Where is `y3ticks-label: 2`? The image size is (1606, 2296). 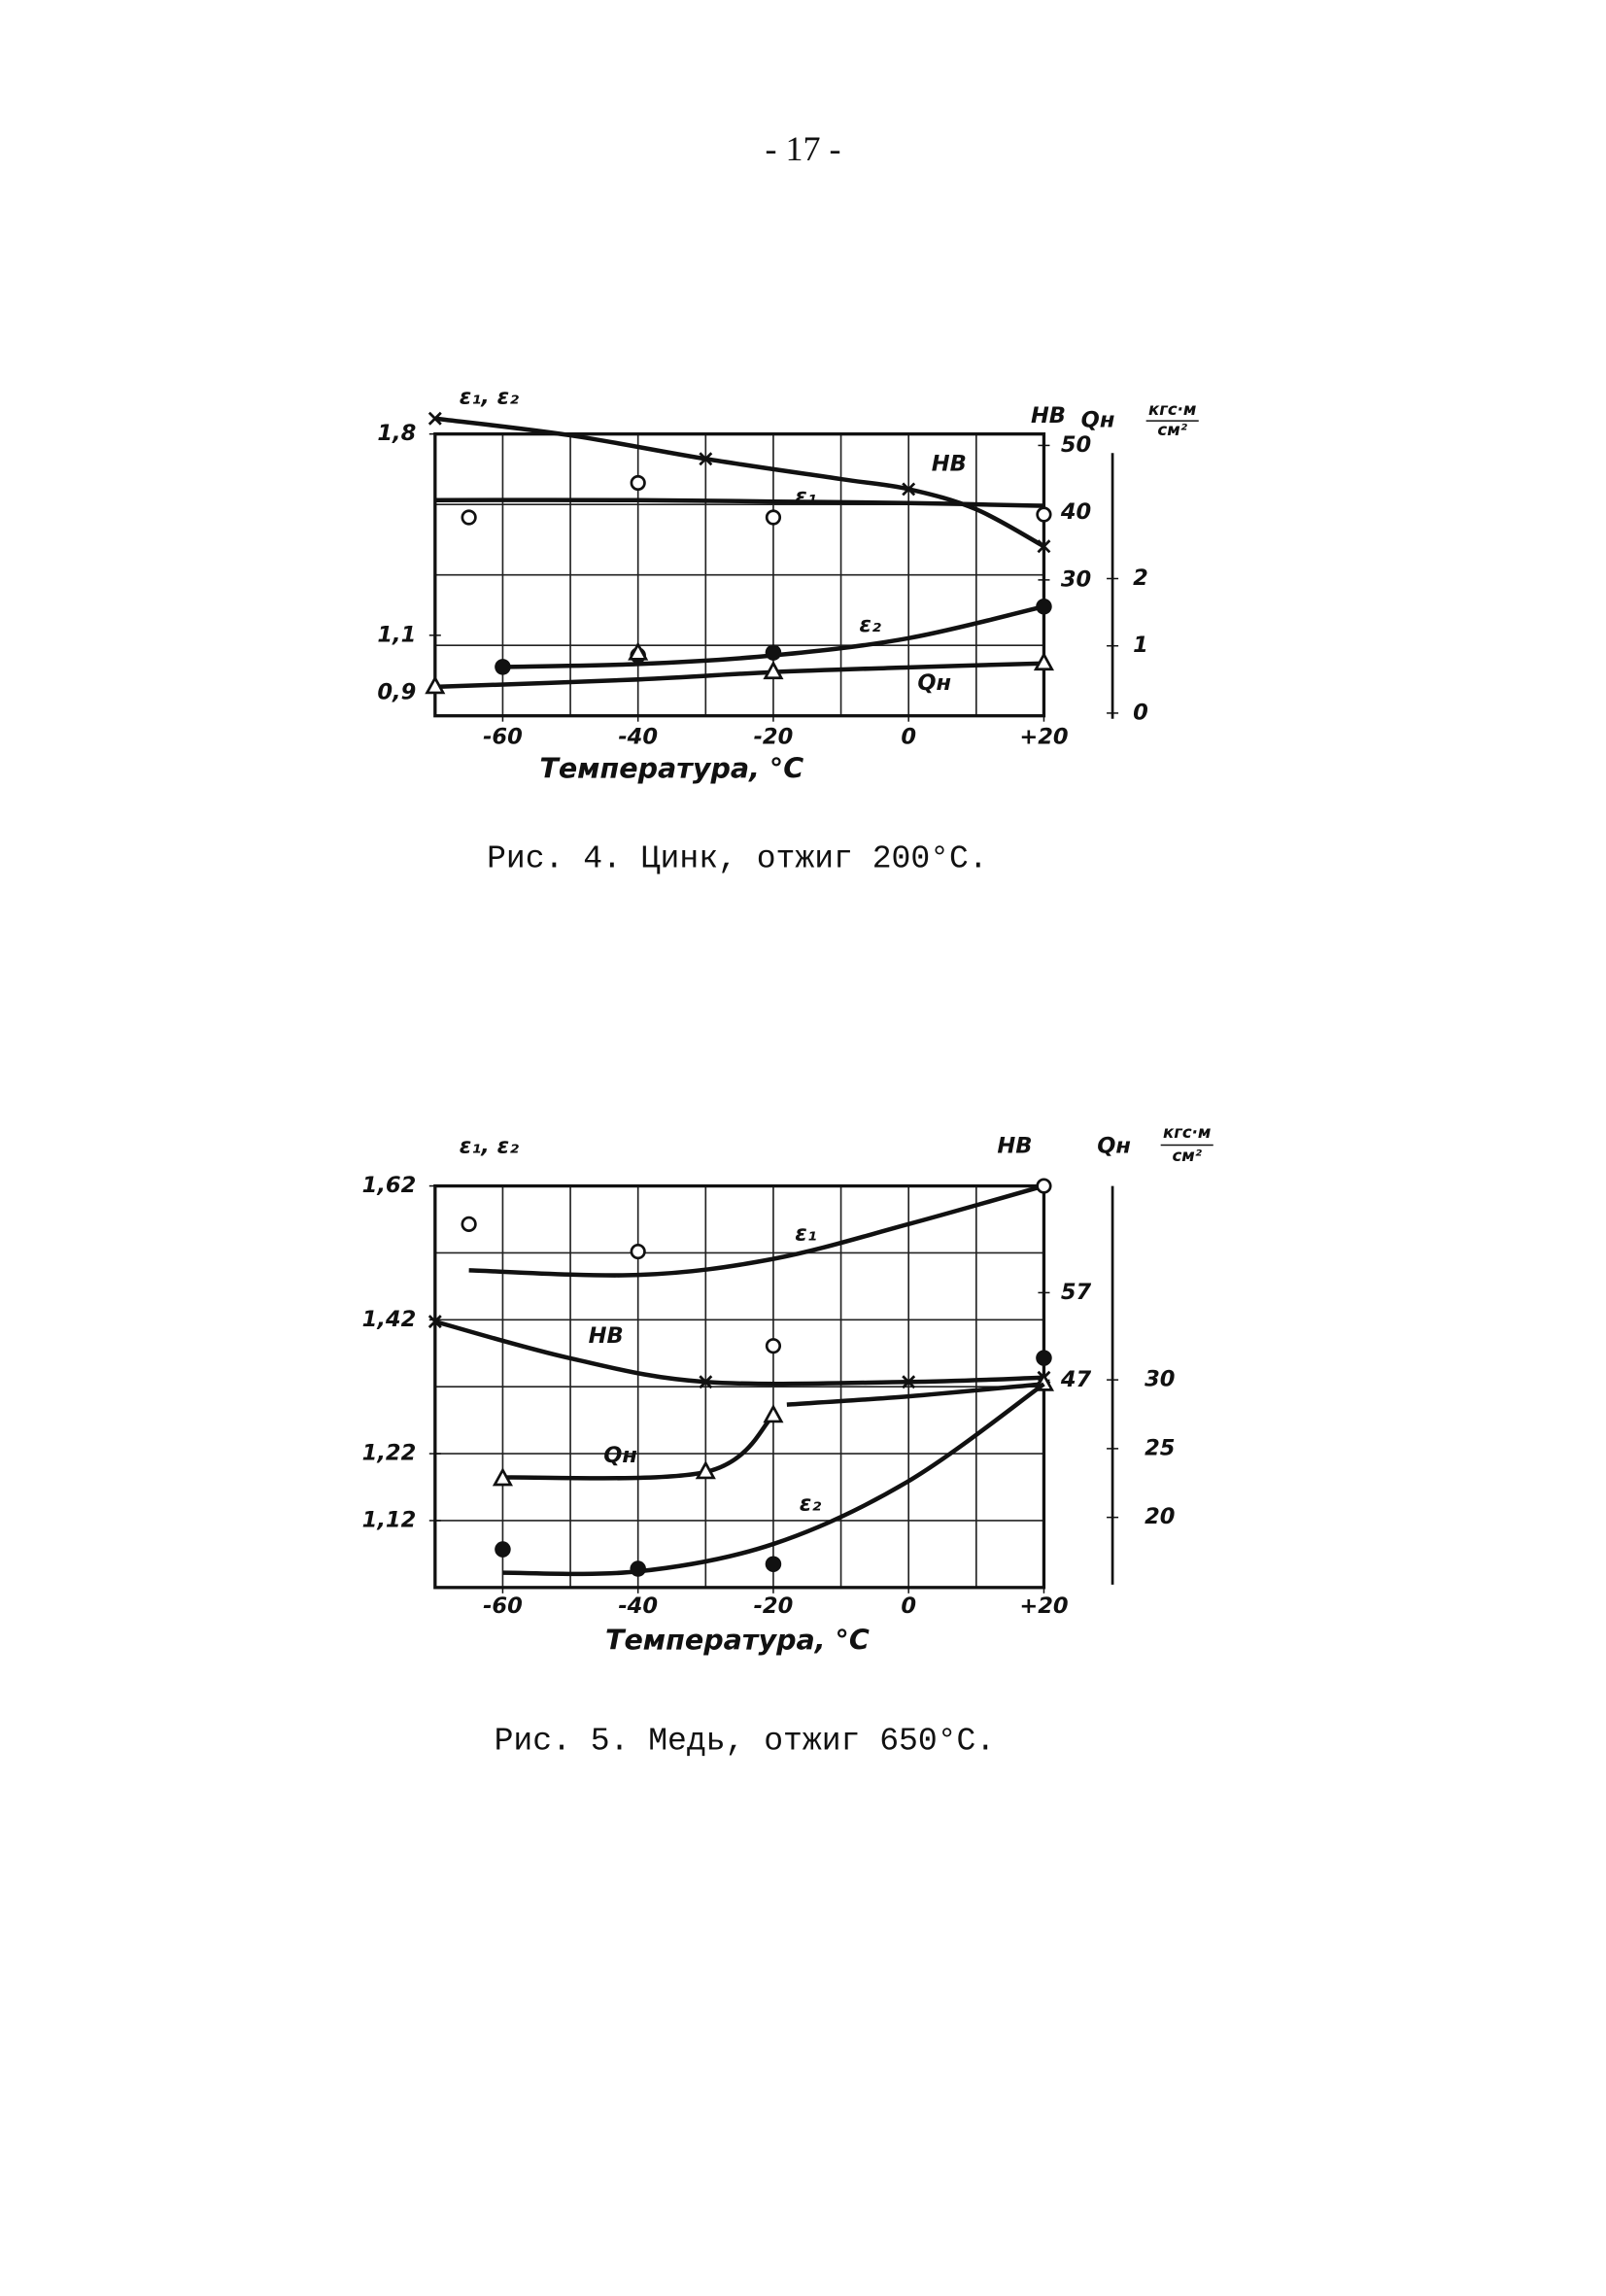
y3ticks-label: 2 is located at coordinates (1140, 578).